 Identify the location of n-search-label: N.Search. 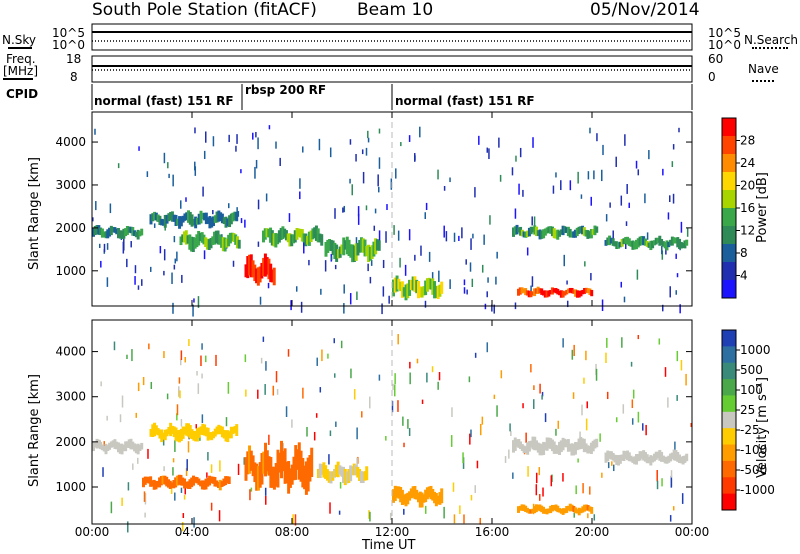
(771, 40).